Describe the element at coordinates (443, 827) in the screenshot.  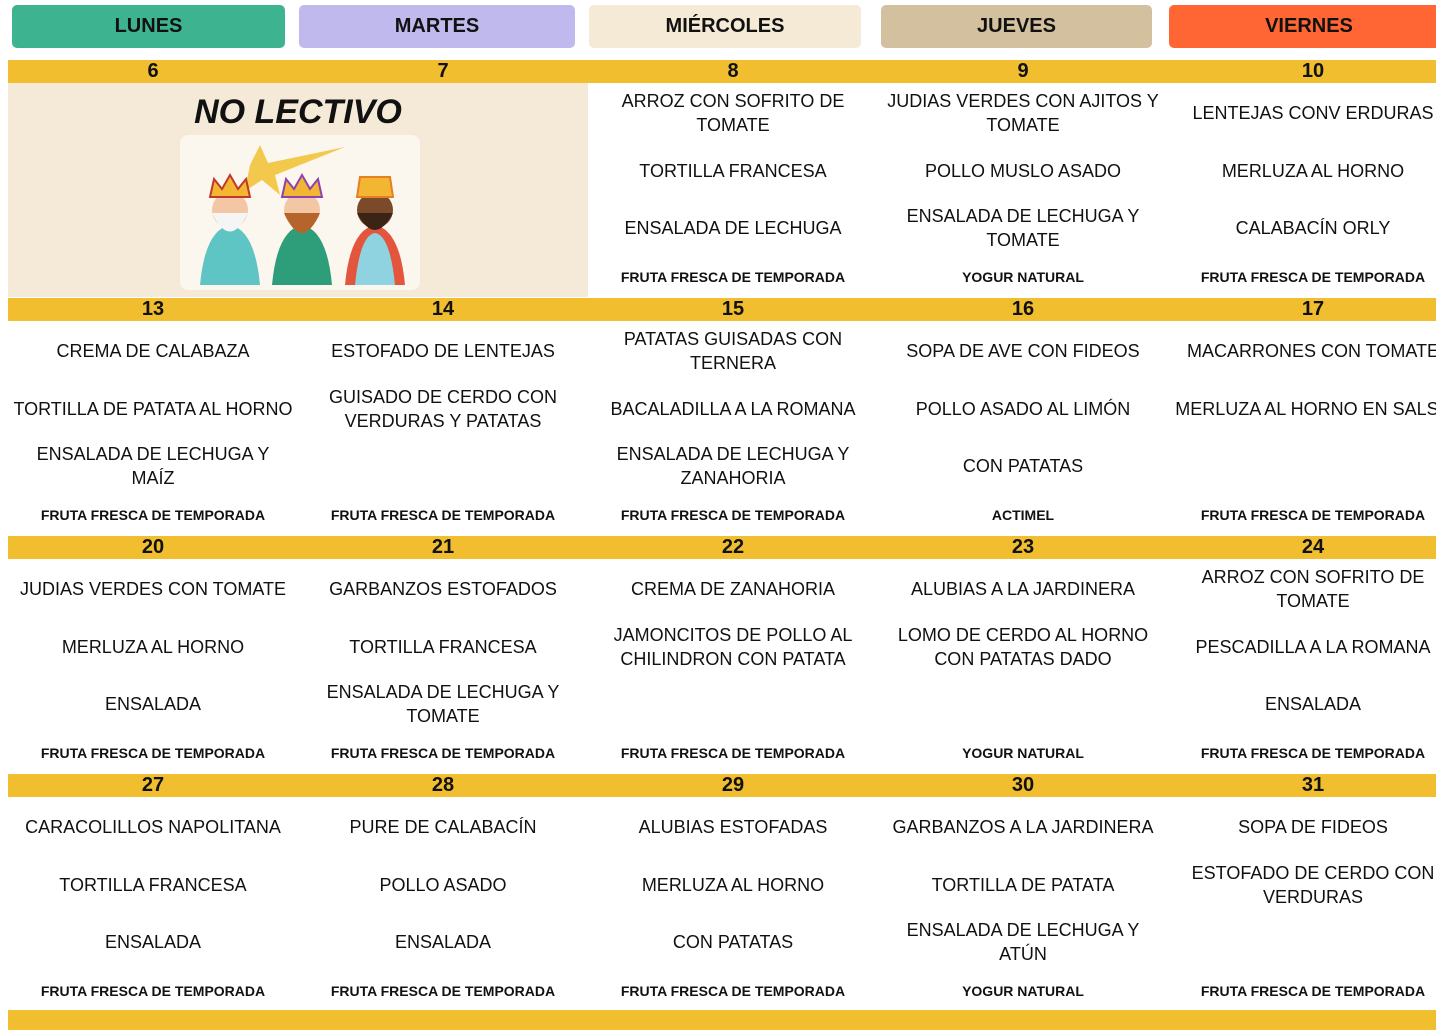
I see `dish: PURE DE CALABACÍN` at that location.